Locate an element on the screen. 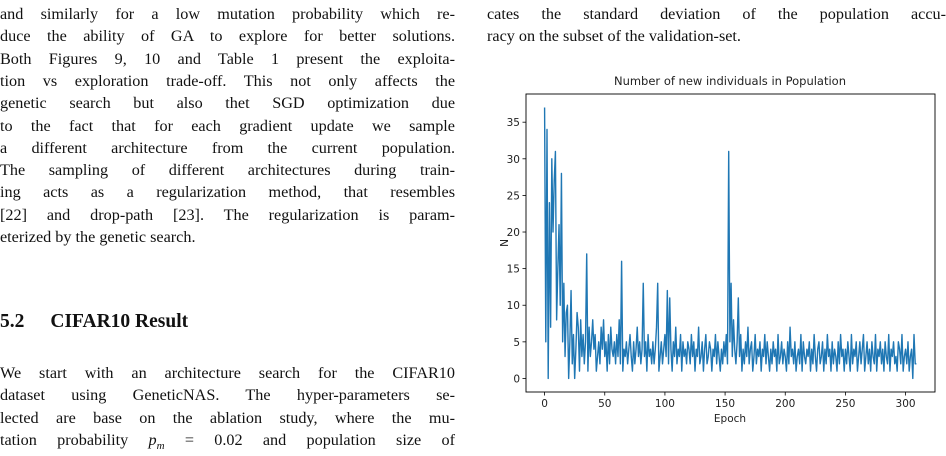  x-tick-label: 50 is located at coordinates (604, 404).